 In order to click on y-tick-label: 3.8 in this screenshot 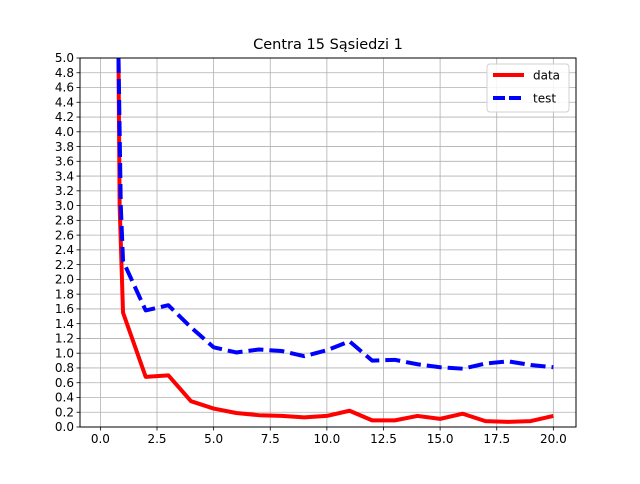, I will do `click(64, 147)`.